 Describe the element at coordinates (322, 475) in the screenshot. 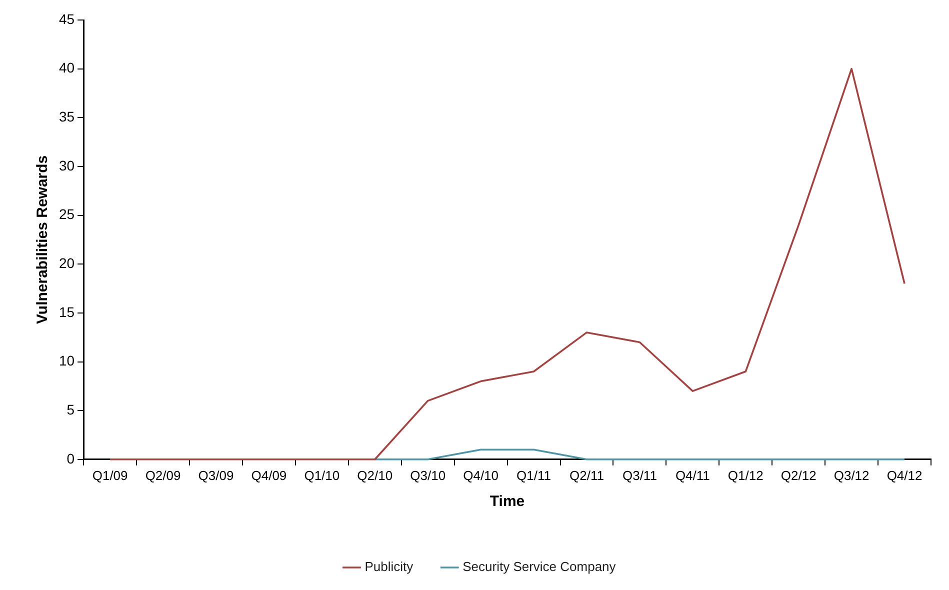

I see `x-tick-label: Q1/10` at that location.